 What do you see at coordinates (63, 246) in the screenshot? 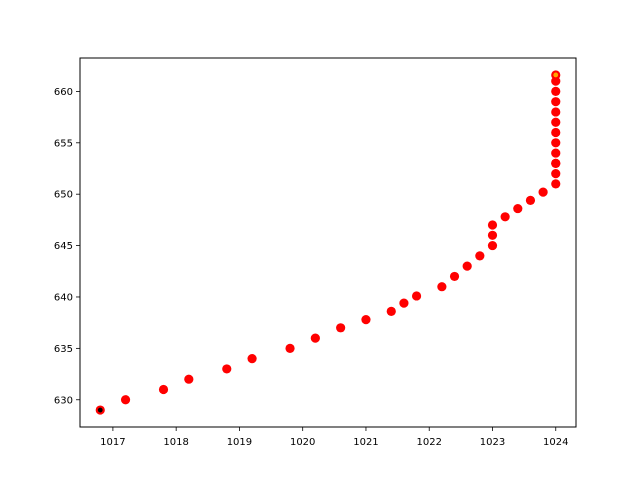
I see `y-tick-label: 645` at bounding box center [63, 246].